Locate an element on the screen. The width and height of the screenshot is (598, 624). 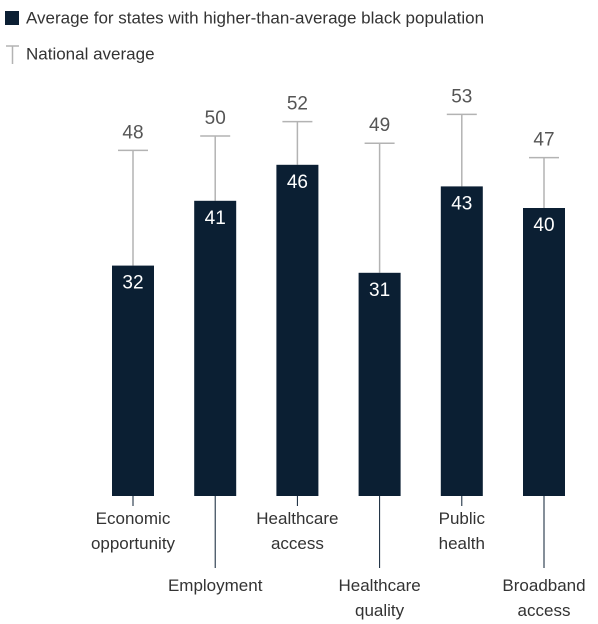
x-tick-line: Employment is located at coordinates (215, 585).